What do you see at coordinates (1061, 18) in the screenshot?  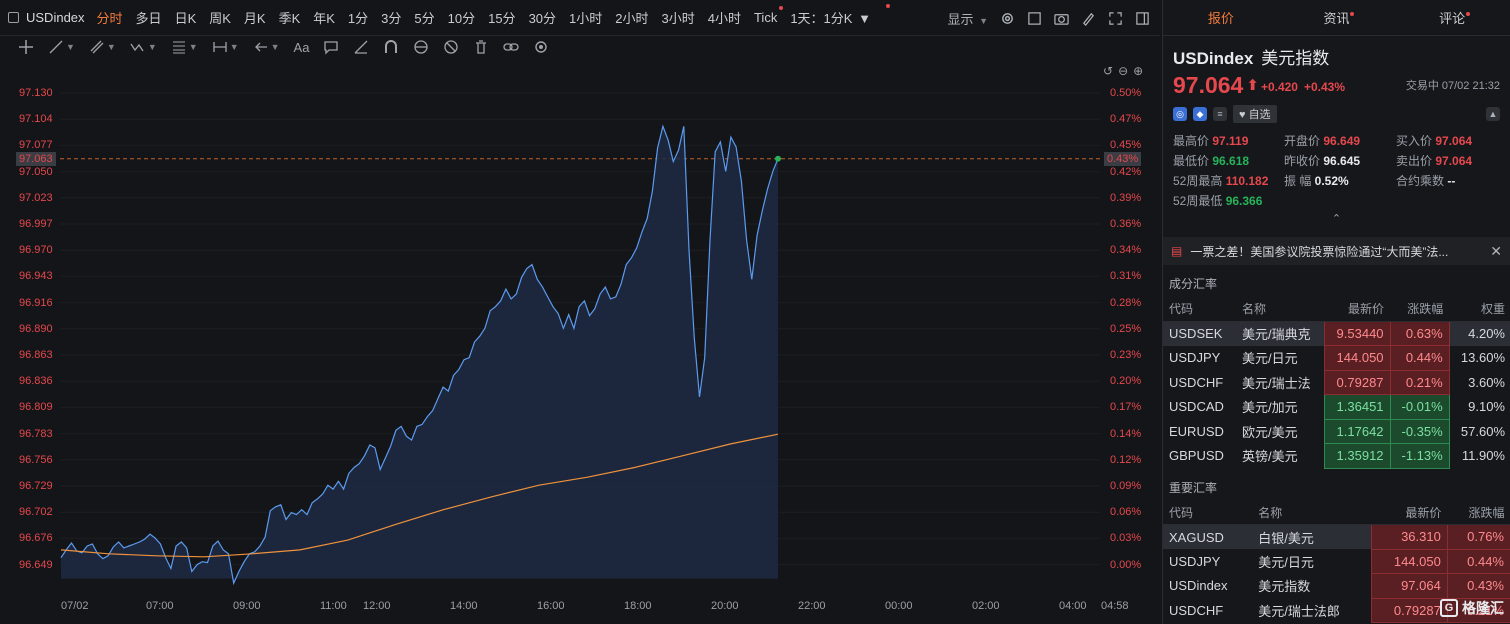 I see `camera-icon` at bounding box center [1061, 18].